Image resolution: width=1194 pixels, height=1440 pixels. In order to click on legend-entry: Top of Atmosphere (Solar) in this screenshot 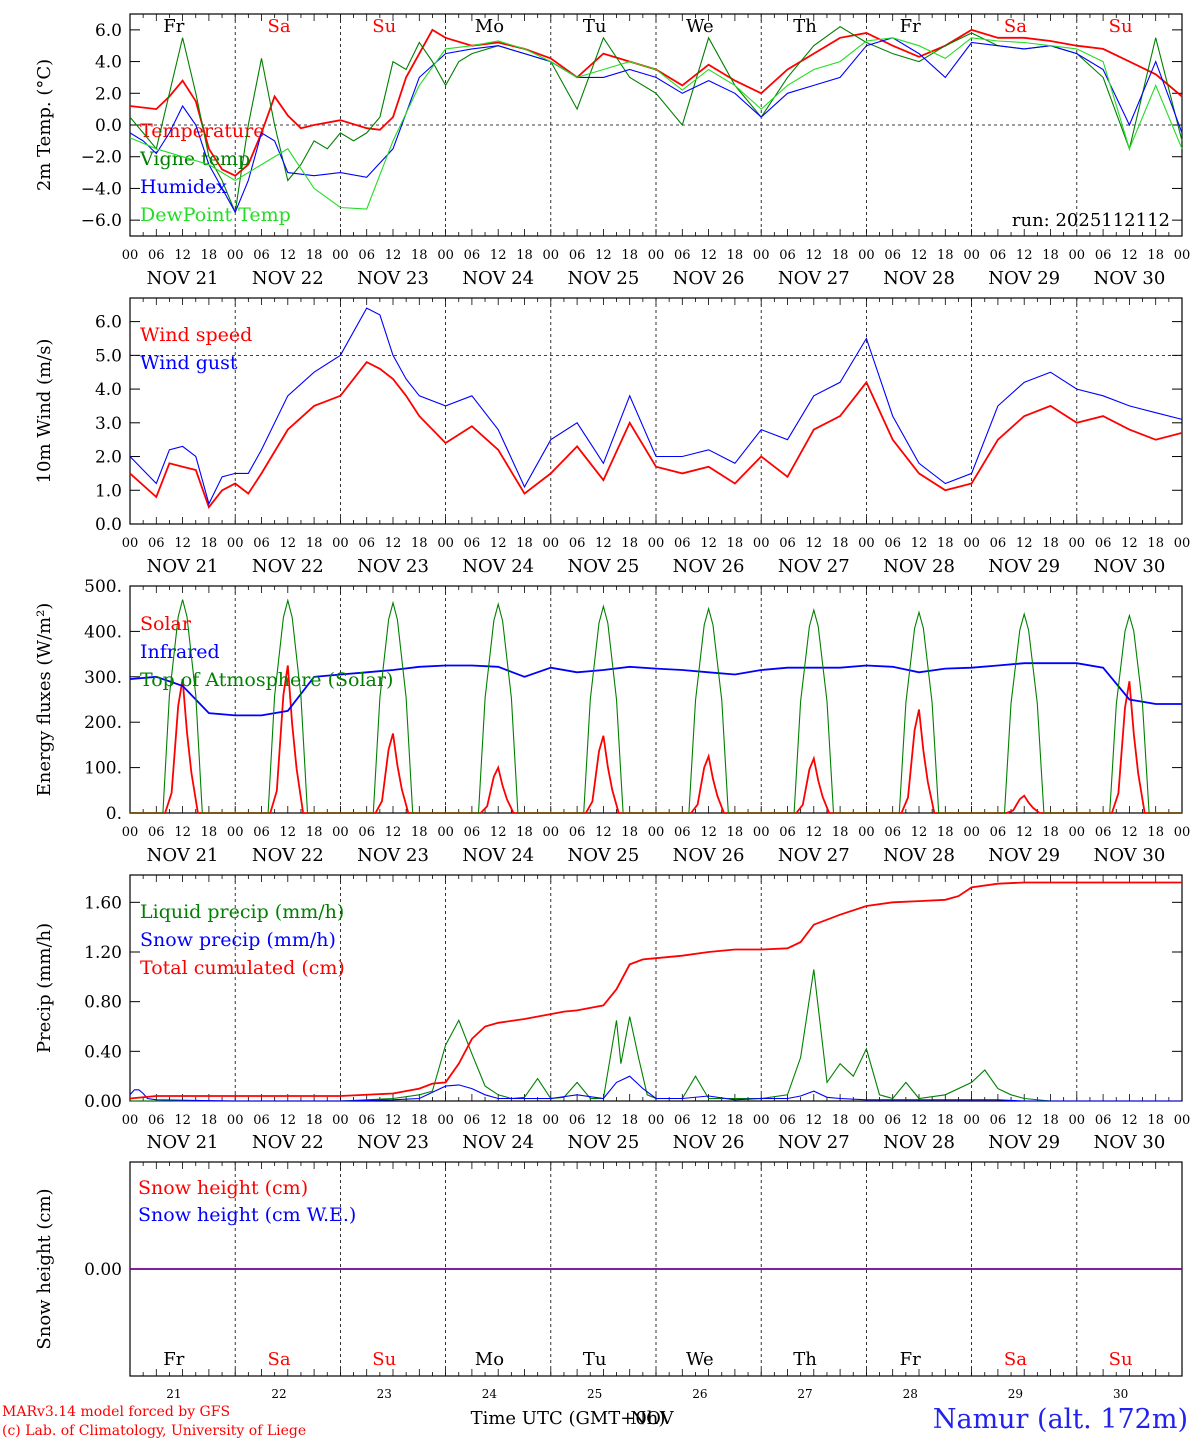, I will do `click(266, 680)`.